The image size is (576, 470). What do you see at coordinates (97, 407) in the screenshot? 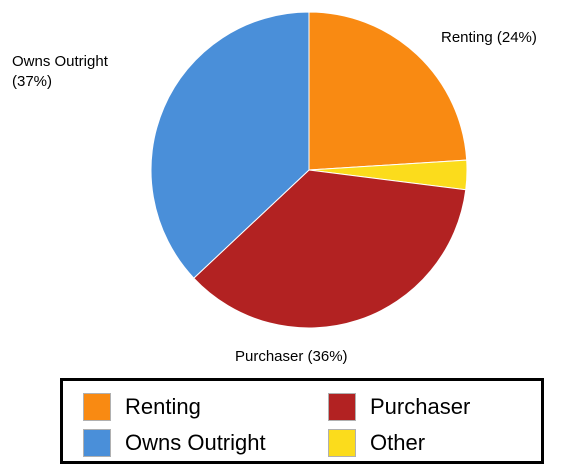
I see `legend-swatch-renting` at bounding box center [97, 407].